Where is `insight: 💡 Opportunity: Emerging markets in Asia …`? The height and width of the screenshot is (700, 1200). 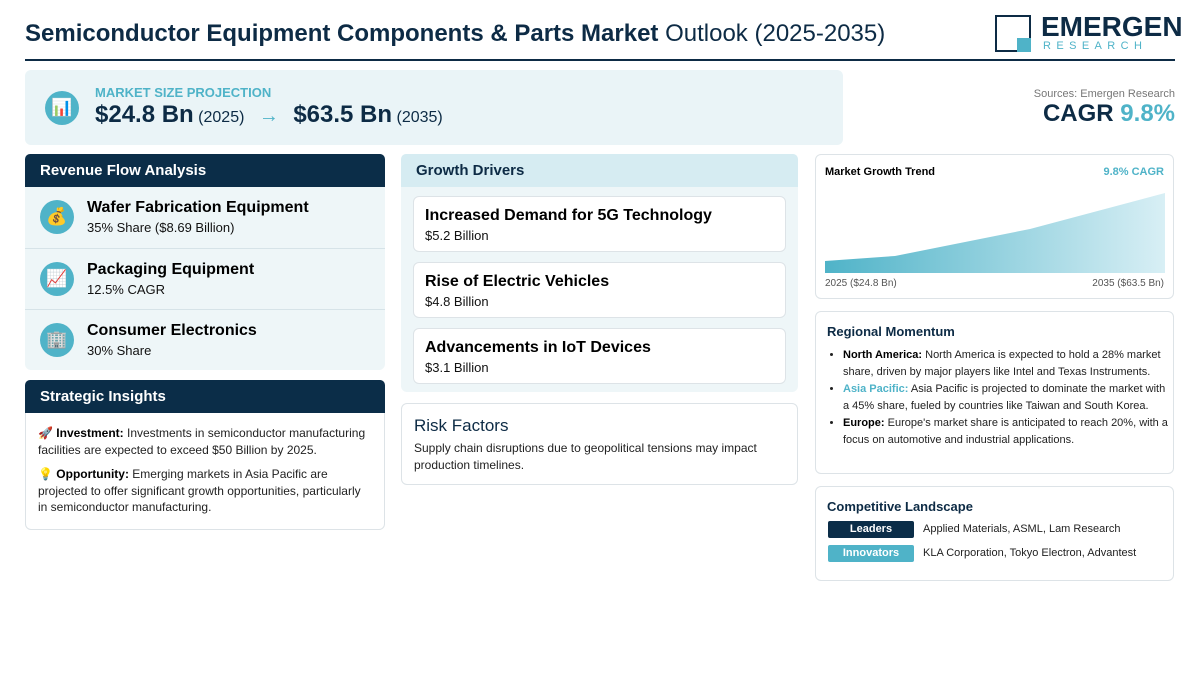
insight: 💡 Opportunity: Emerging markets in Asia … is located at coordinates (205, 491).